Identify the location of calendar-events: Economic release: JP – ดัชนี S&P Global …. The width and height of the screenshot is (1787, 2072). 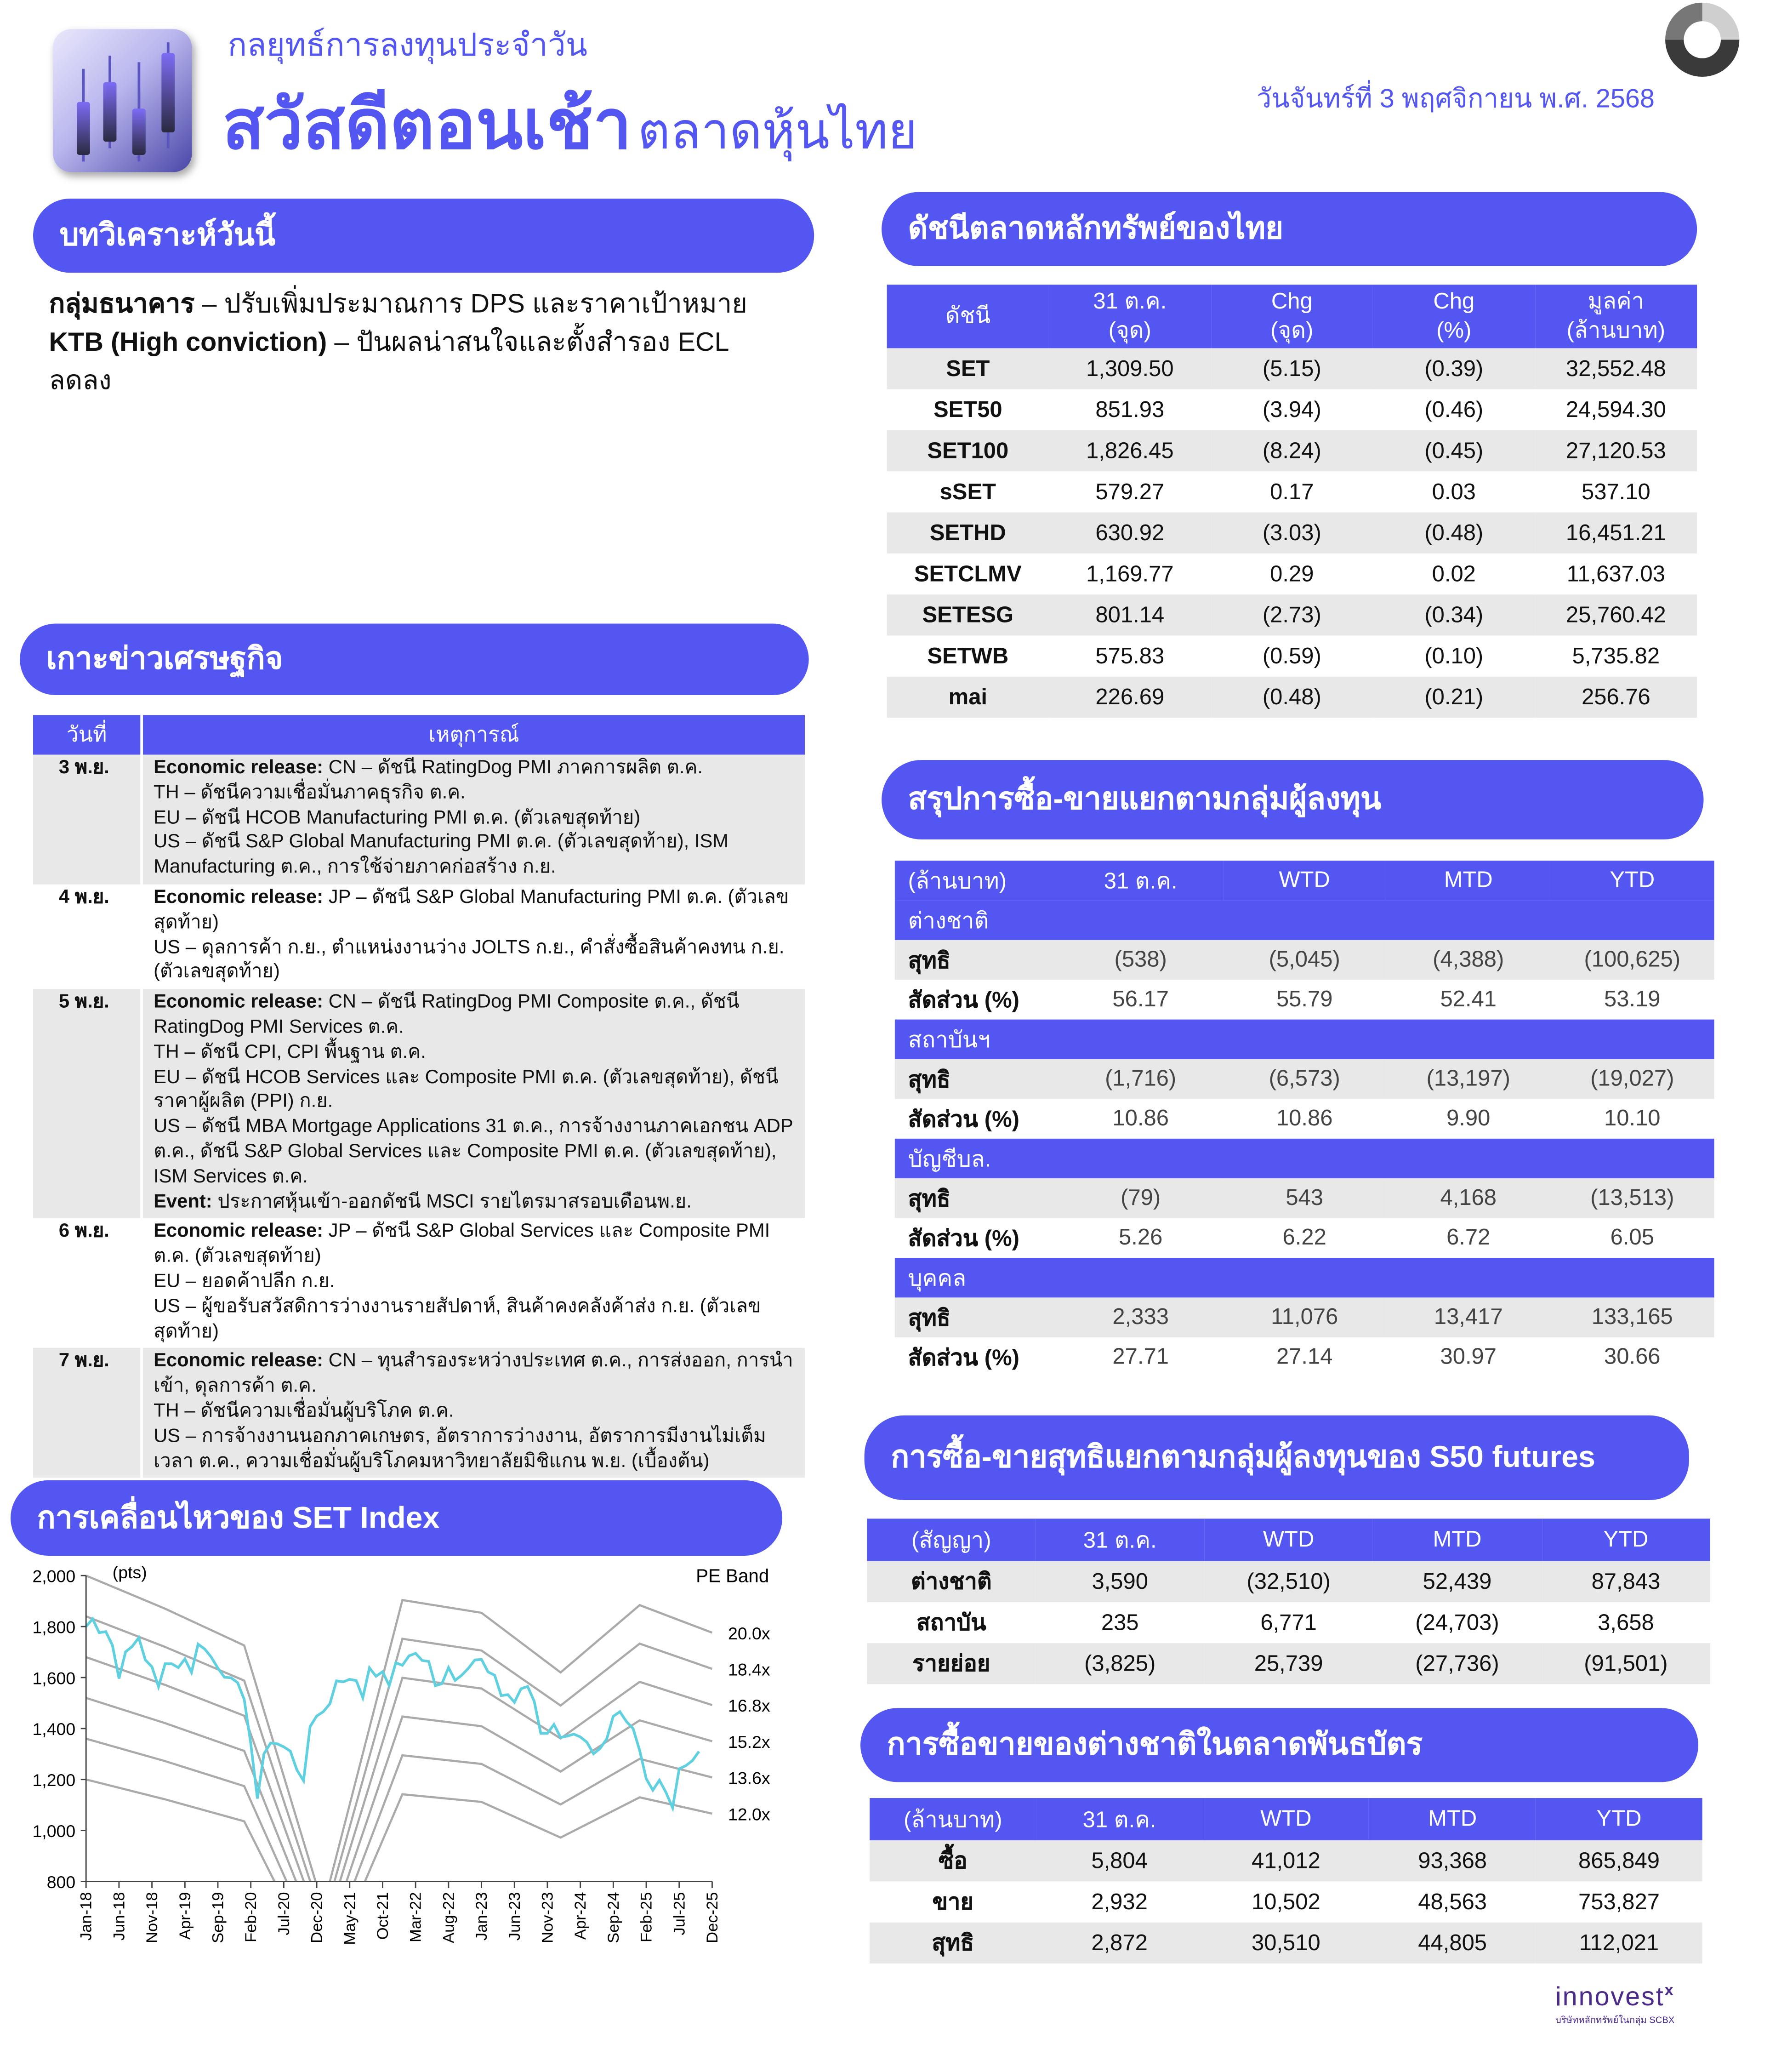
(474, 937).